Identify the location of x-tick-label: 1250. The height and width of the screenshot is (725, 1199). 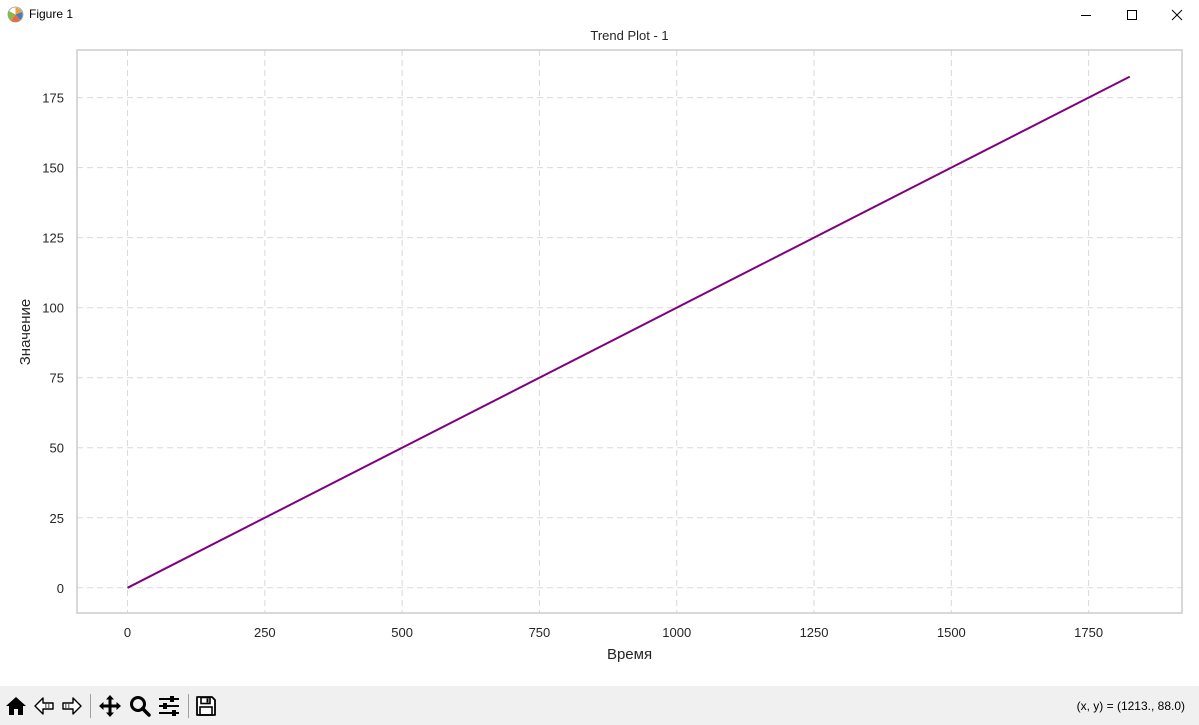
(814, 632).